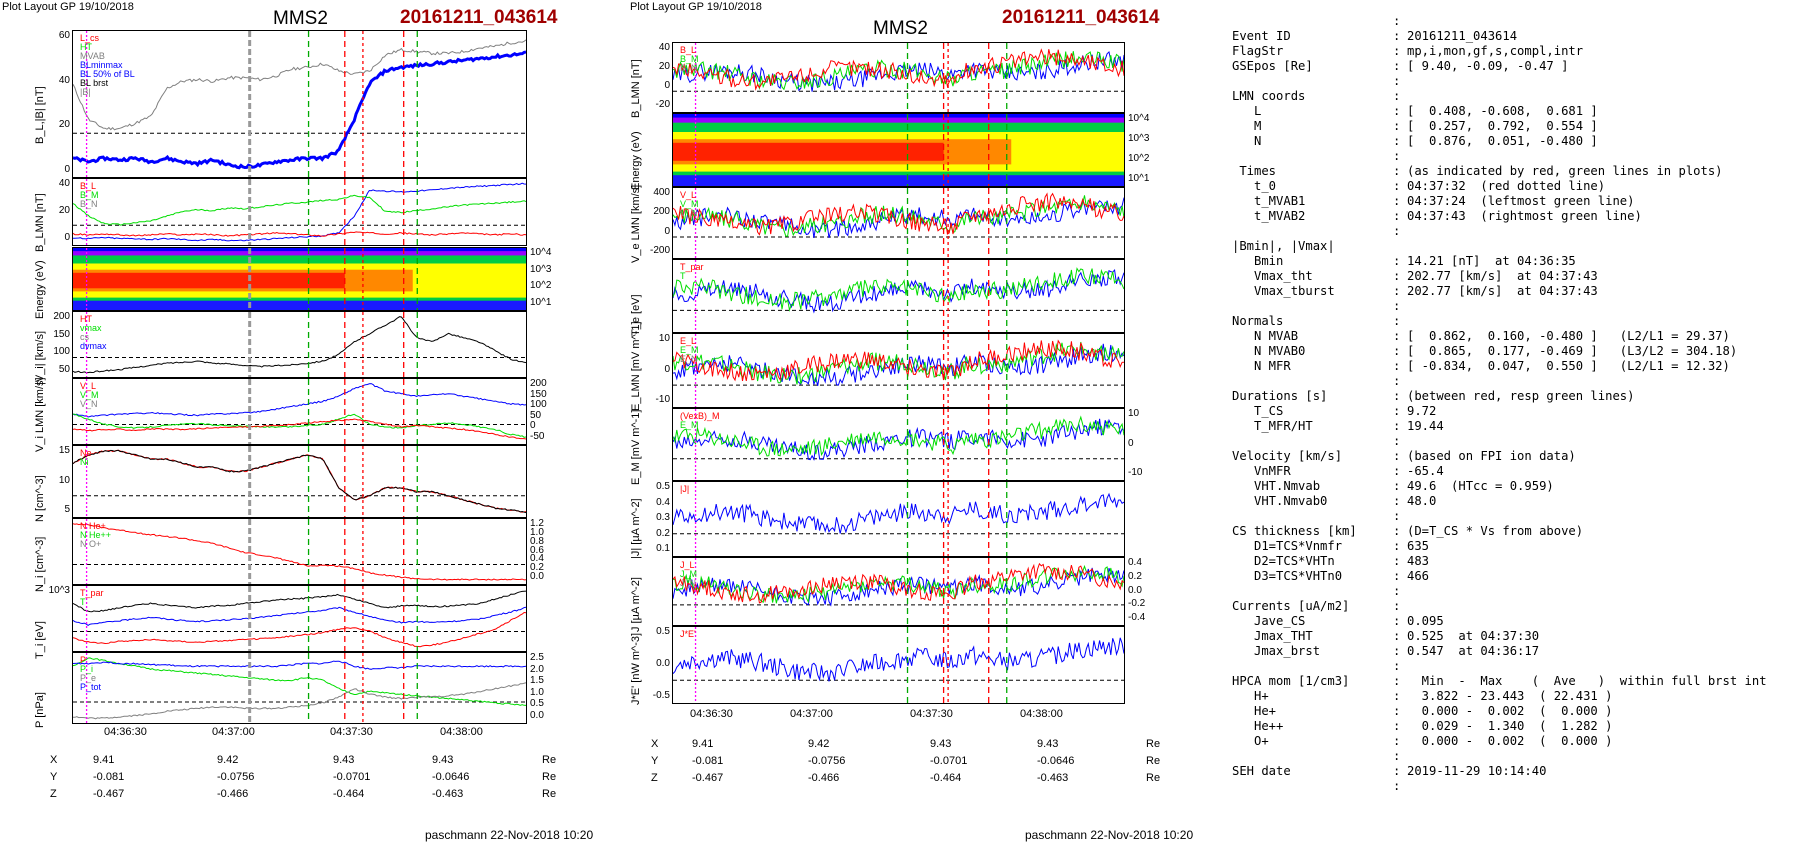 The width and height of the screenshot is (1804, 842). What do you see at coordinates (685, 489) in the screenshot?
I see `legend-entry: |J|` at bounding box center [685, 489].